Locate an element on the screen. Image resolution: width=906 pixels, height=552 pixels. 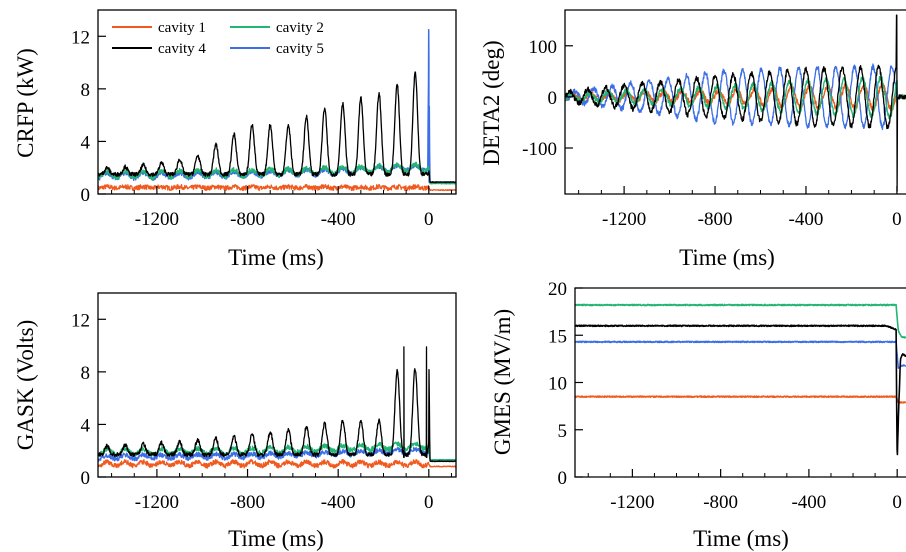
x-tick-label-crfp--1200: -1200 is located at coordinates (157, 219).